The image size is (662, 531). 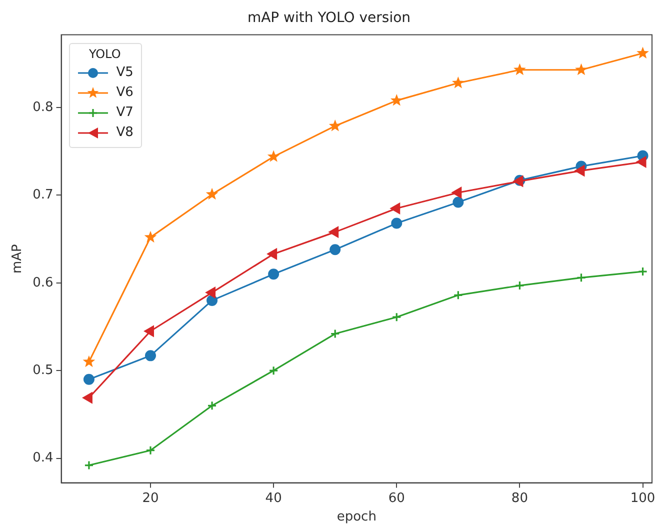 What do you see at coordinates (643, 498) in the screenshot?
I see `x-tick-label: 100` at bounding box center [643, 498].